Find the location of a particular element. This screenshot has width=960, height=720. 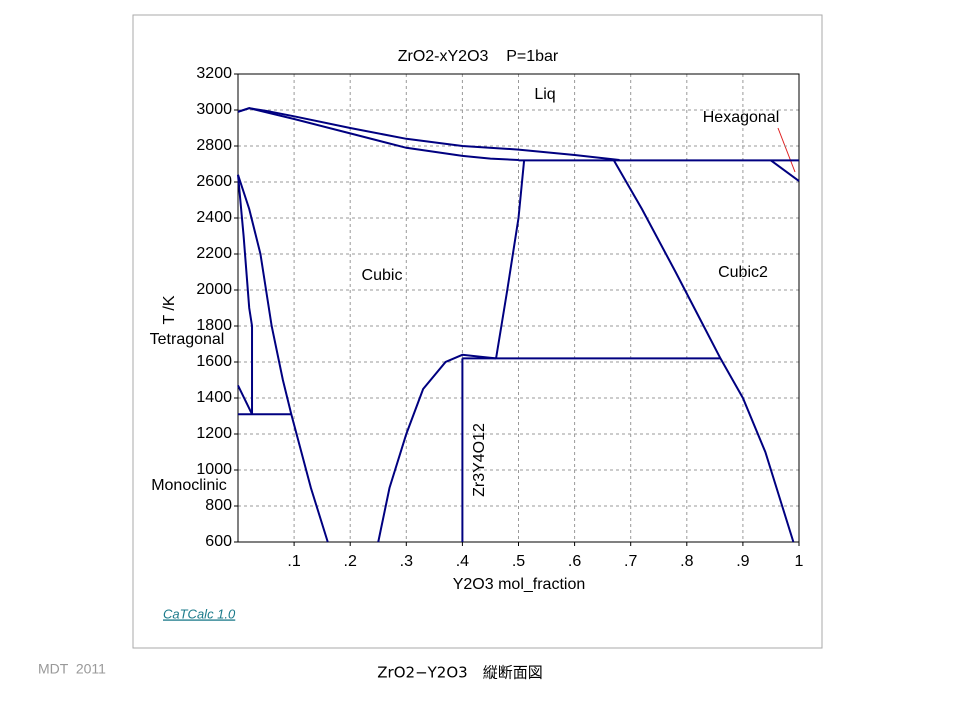

y-tick-label: 1600 is located at coordinates (214, 361).